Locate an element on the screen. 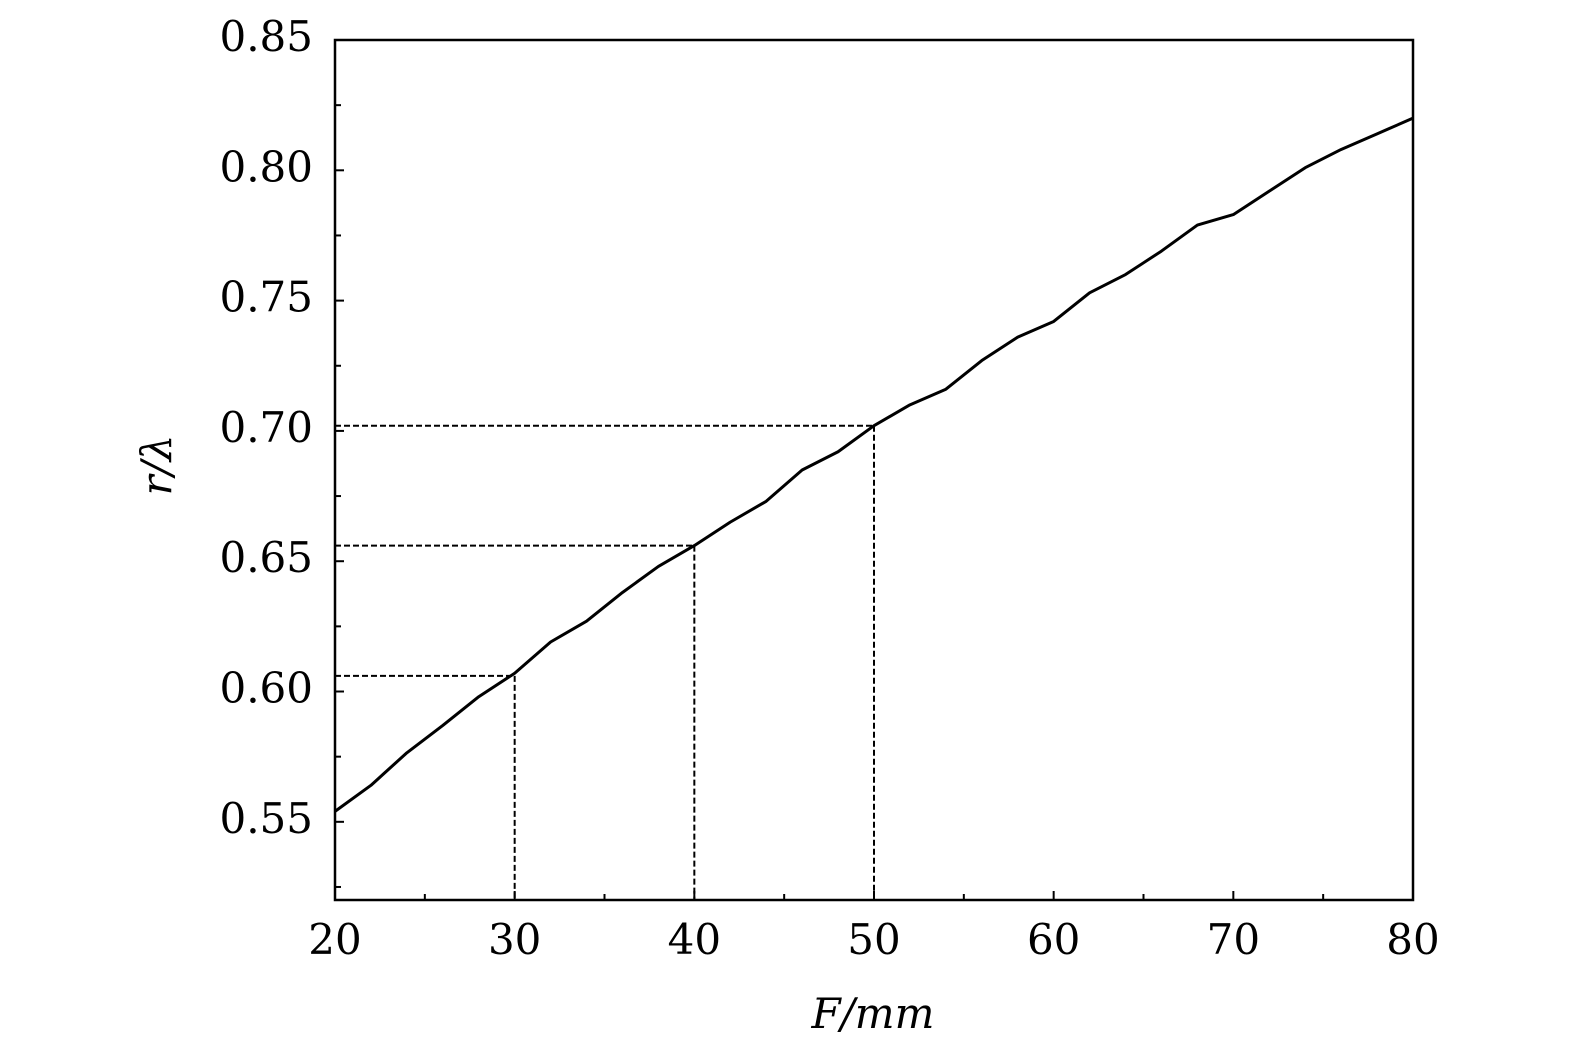  y-tick-label: 0.80 is located at coordinates (266, 166).